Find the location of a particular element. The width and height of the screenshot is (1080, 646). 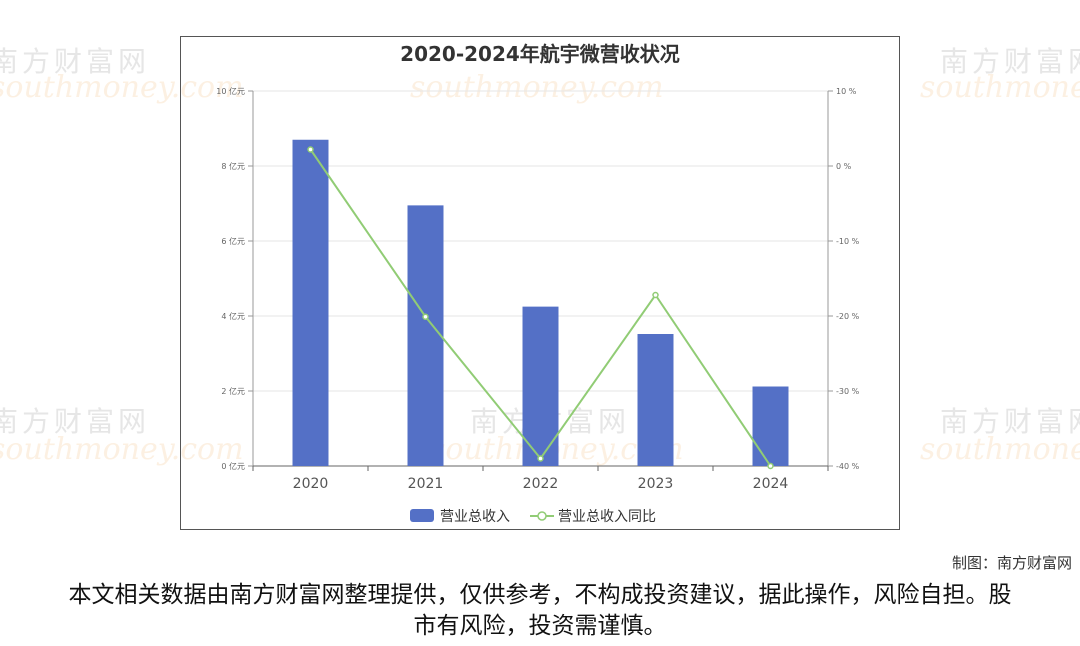

right-tick-label: 0 % is located at coordinates (844, 166).